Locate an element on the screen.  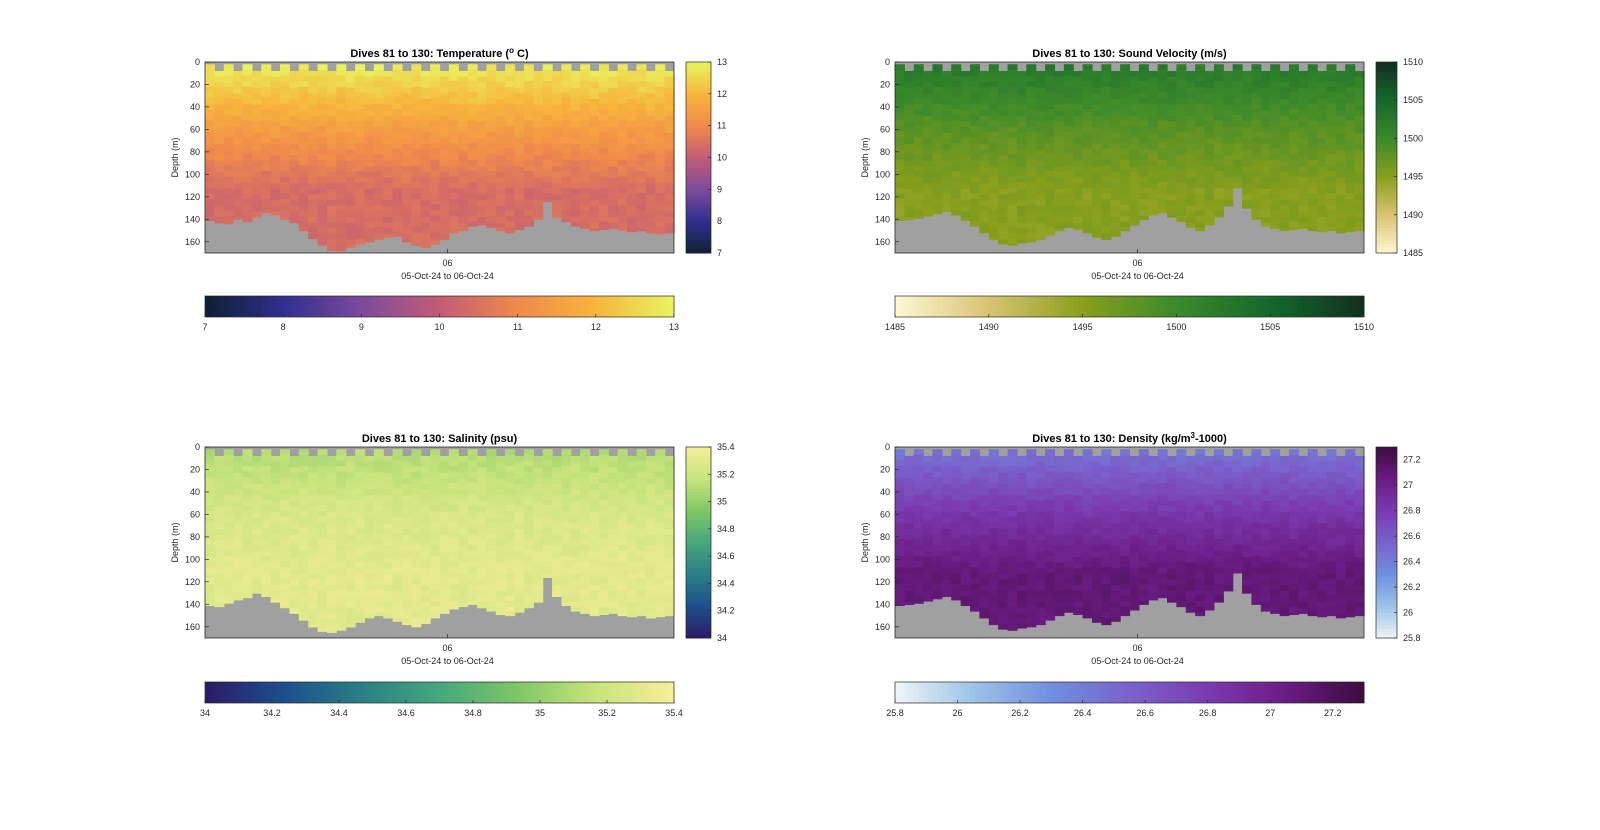
axes-frame is located at coordinates (439, 542).